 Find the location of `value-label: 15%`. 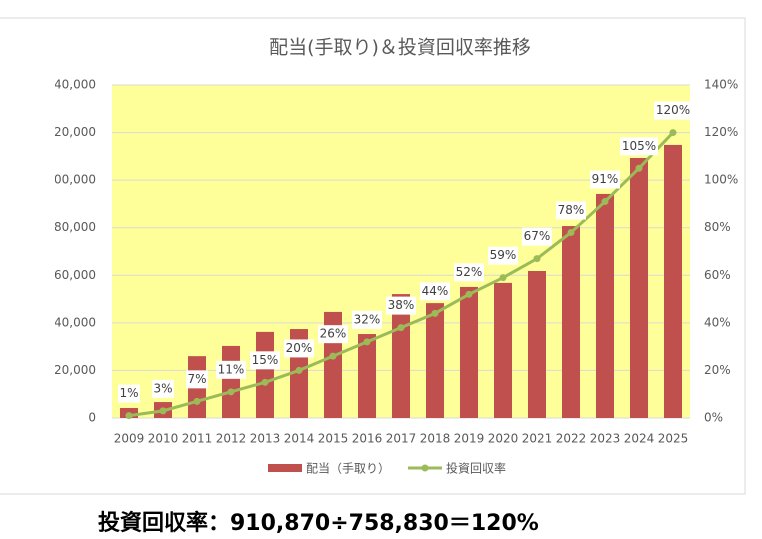

value-label: 15% is located at coordinates (265, 360).